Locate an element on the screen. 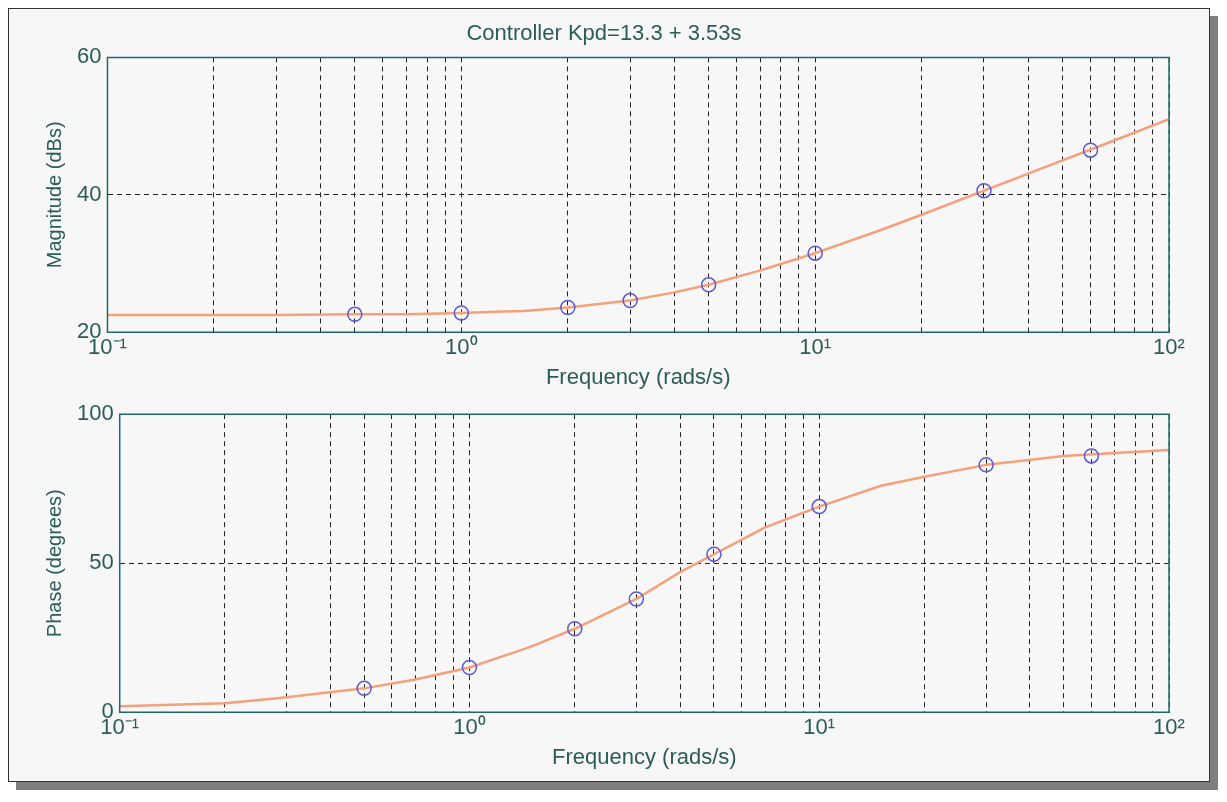  chart-title: Controller Kpd=13.3 + 3.53s is located at coordinates (604, 33).